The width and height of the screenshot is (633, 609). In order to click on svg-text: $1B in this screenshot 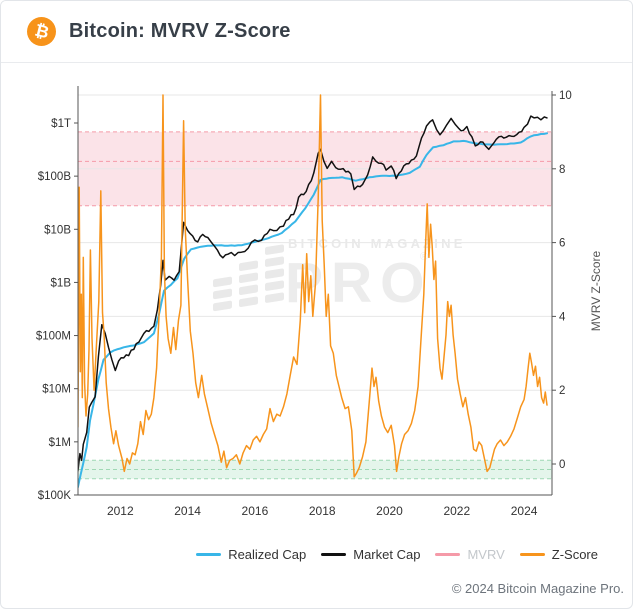, I will do `click(61, 283)`.